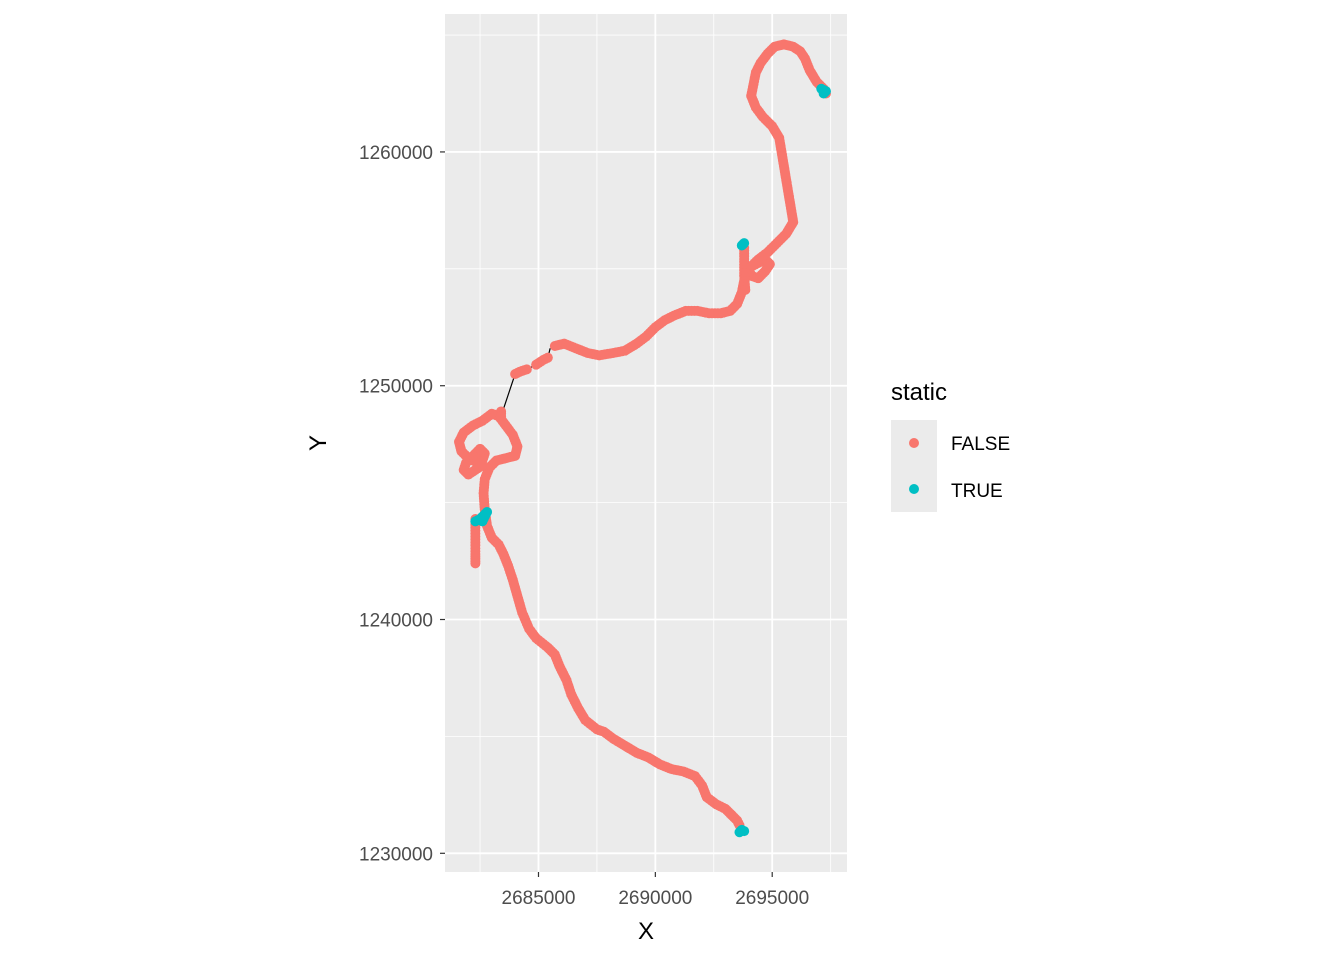 The height and width of the screenshot is (960, 1344). What do you see at coordinates (950, 443) in the screenshot?
I see `legend-entry-false: FALSE` at bounding box center [950, 443].